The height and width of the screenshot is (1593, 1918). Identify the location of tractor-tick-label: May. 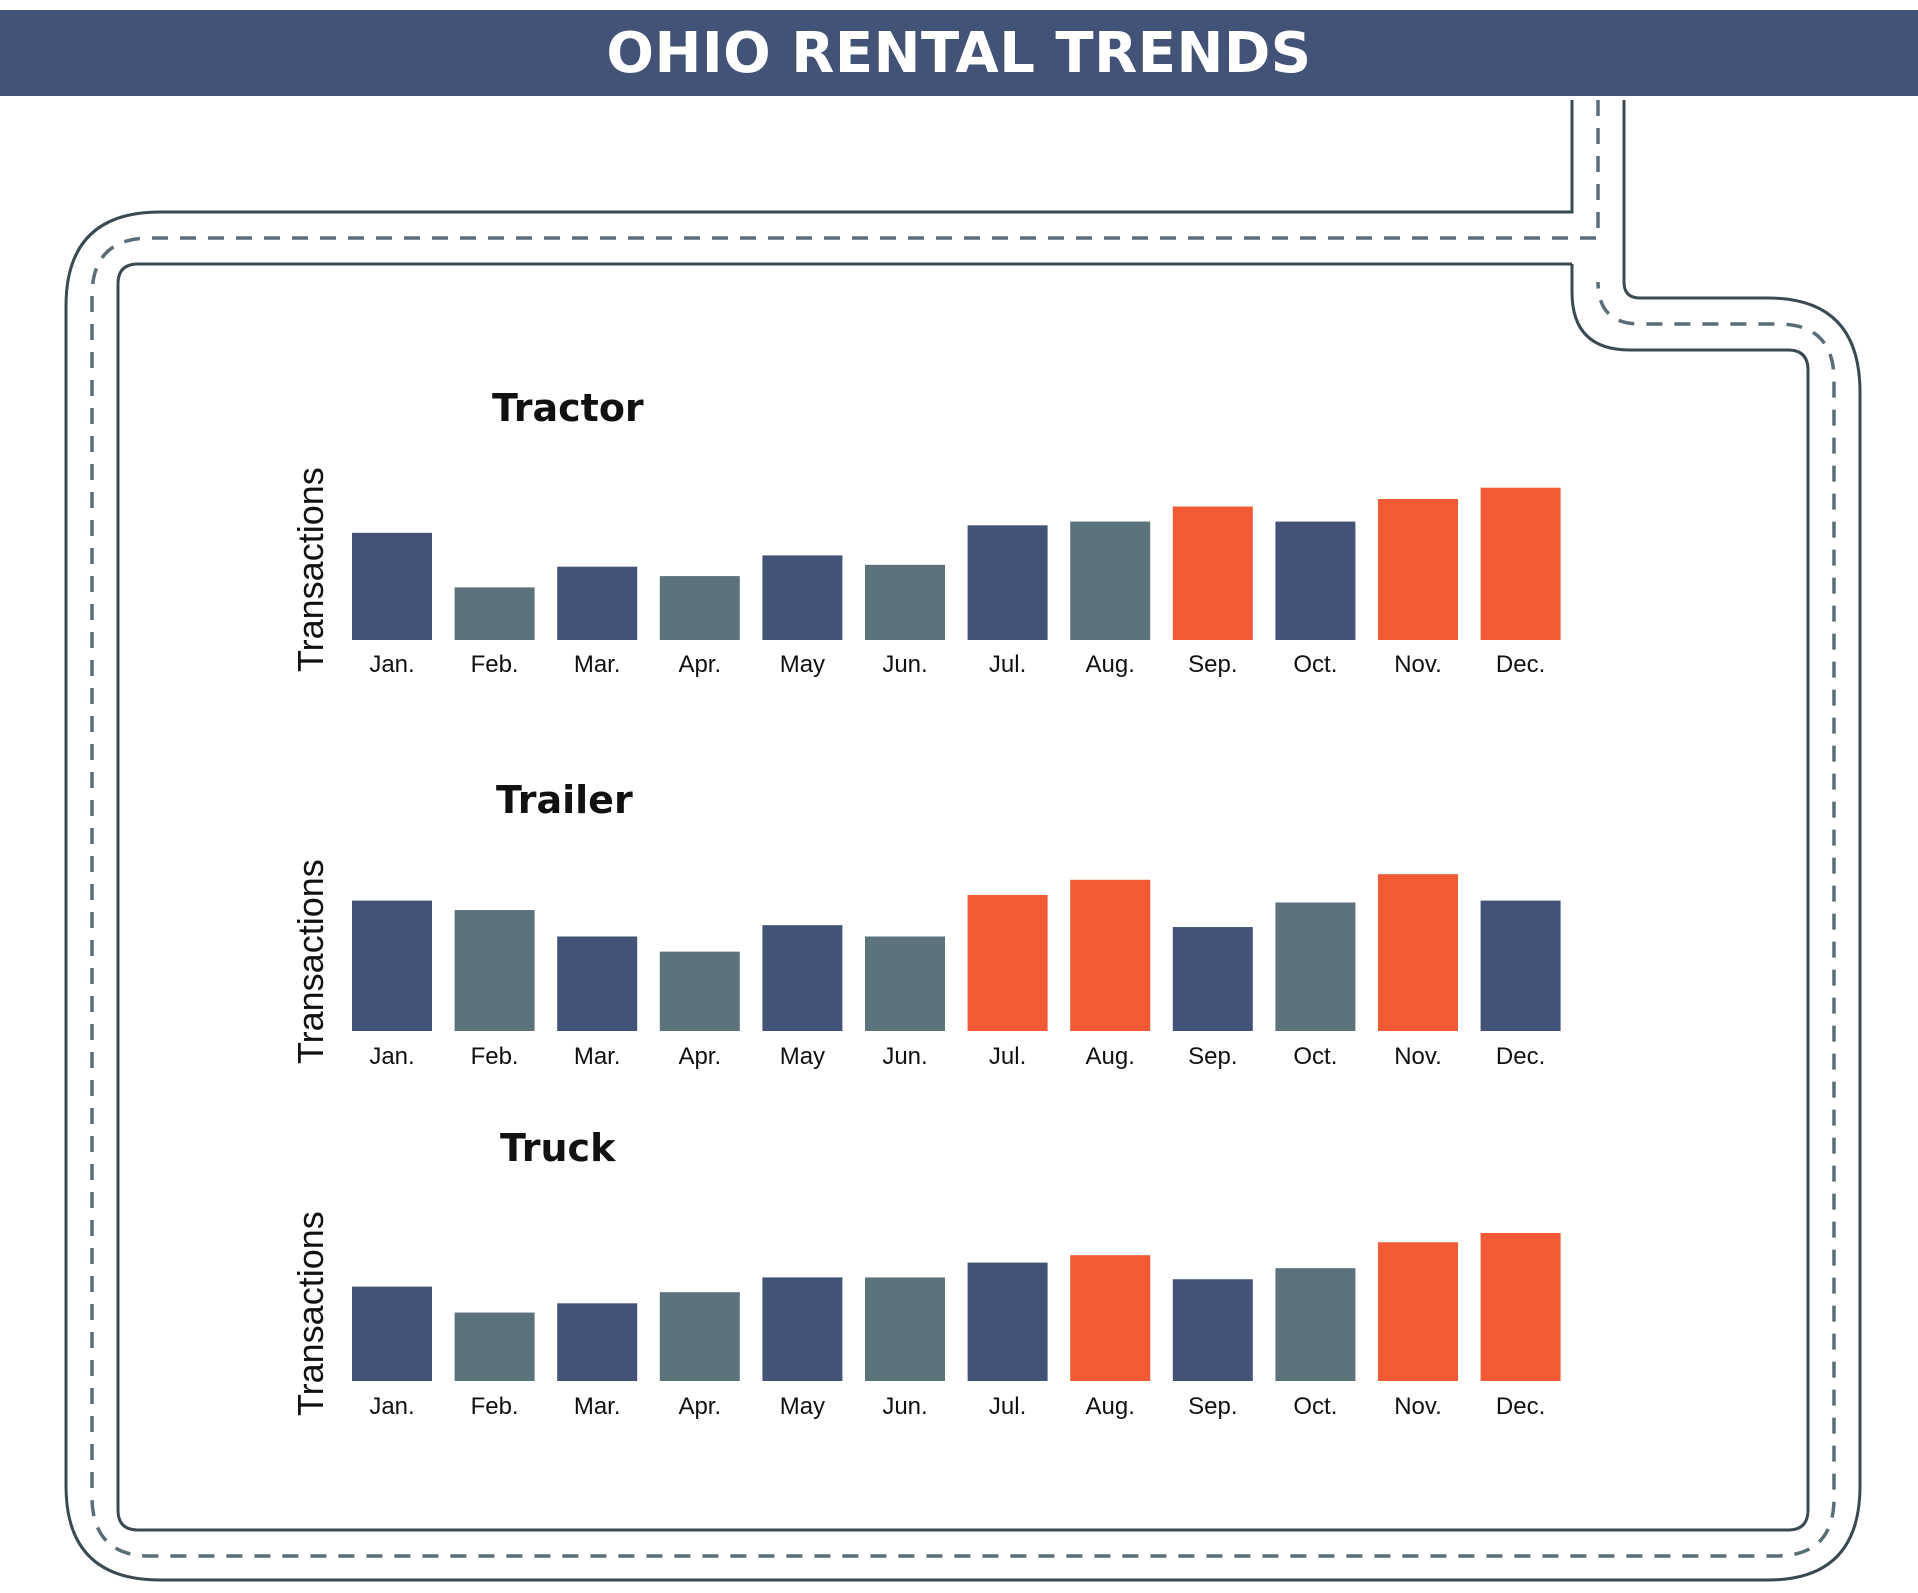
(802, 664).